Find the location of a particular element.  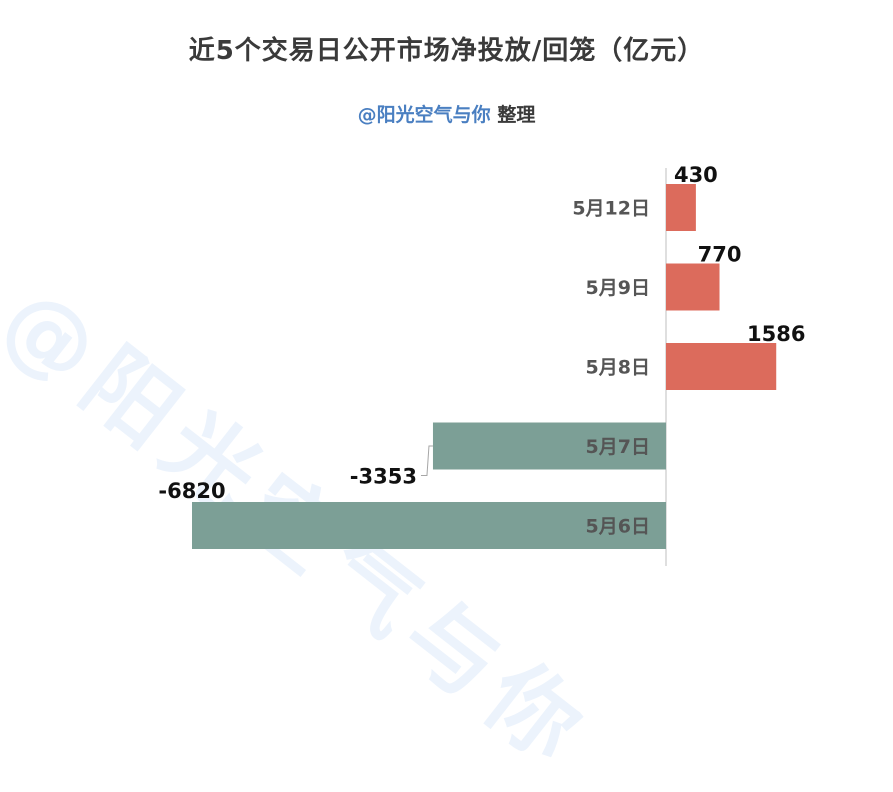

category-label: 5月8日 is located at coordinates (618, 368).